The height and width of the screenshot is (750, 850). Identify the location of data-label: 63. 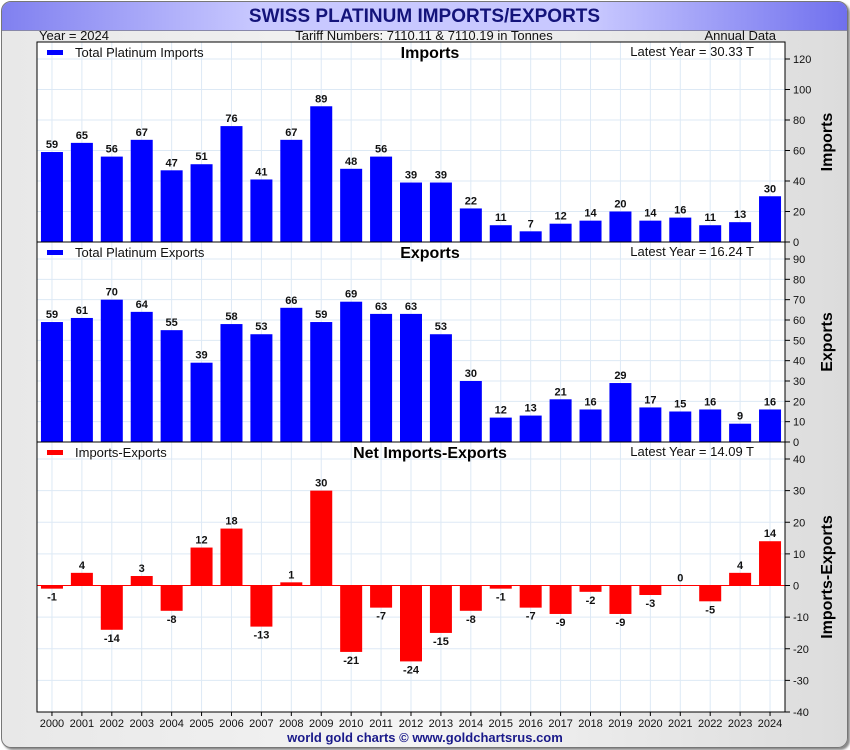
(381, 307).